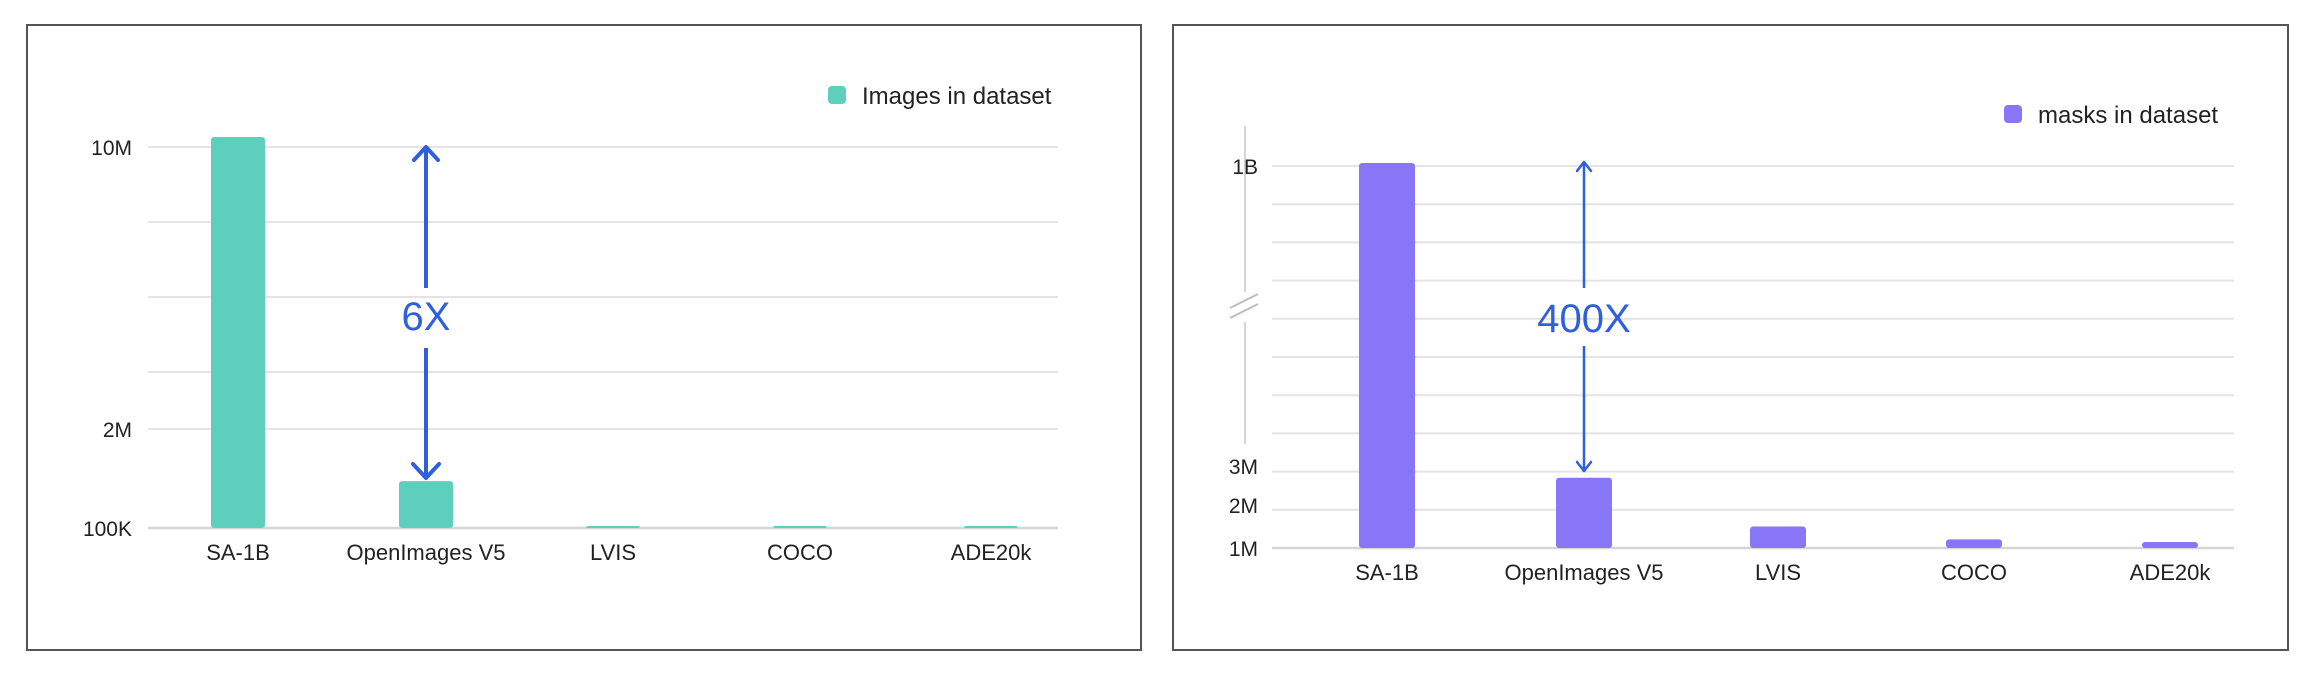  I want to click on y-tick-label-3m: 3M, so click(1243, 467).